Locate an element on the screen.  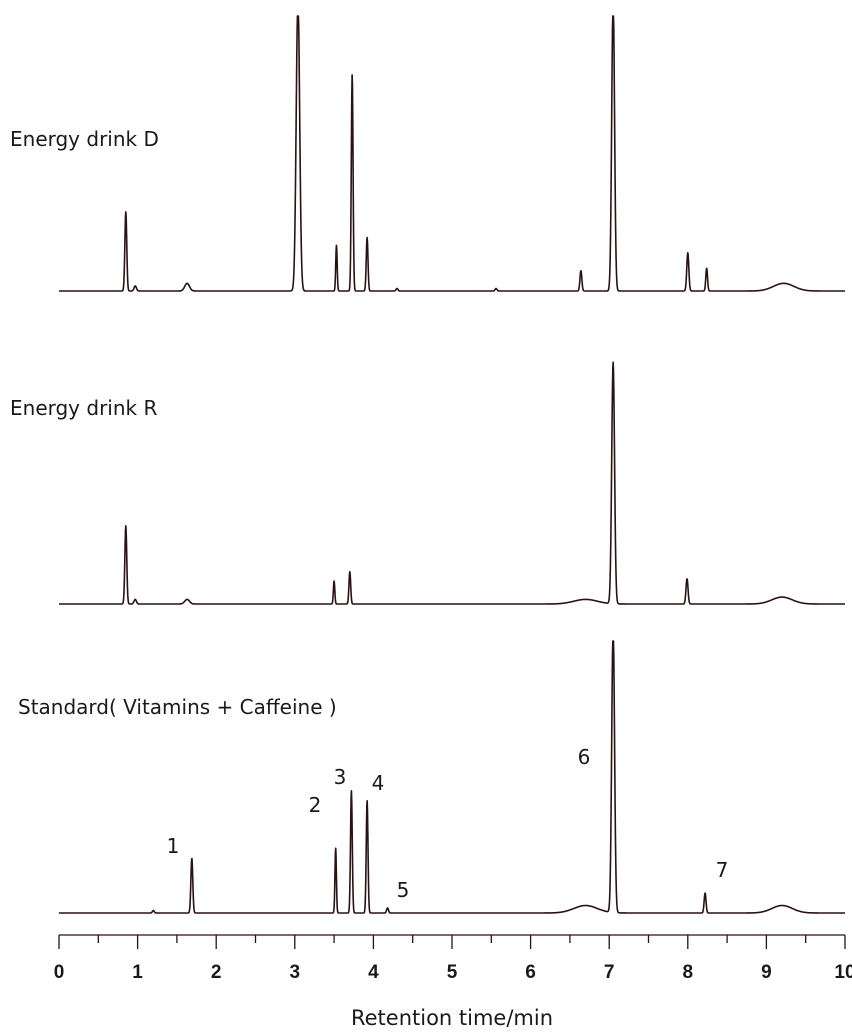
x-tick-label: 9 is located at coordinates (766, 972).